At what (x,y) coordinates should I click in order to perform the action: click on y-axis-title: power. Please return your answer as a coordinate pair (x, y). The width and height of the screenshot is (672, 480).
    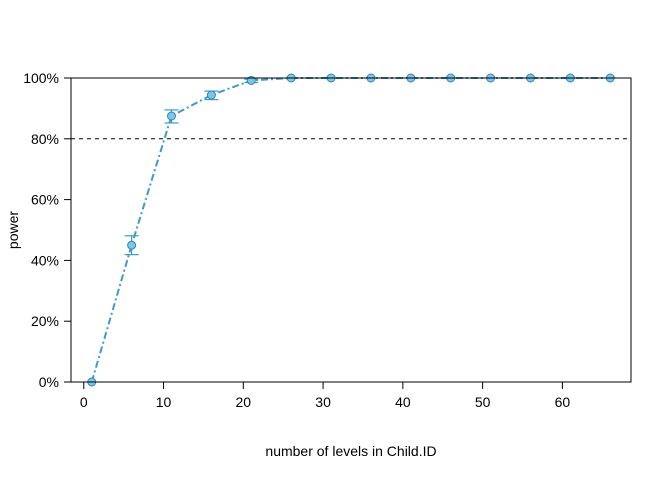
    Looking at the image, I should click on (13, 230).